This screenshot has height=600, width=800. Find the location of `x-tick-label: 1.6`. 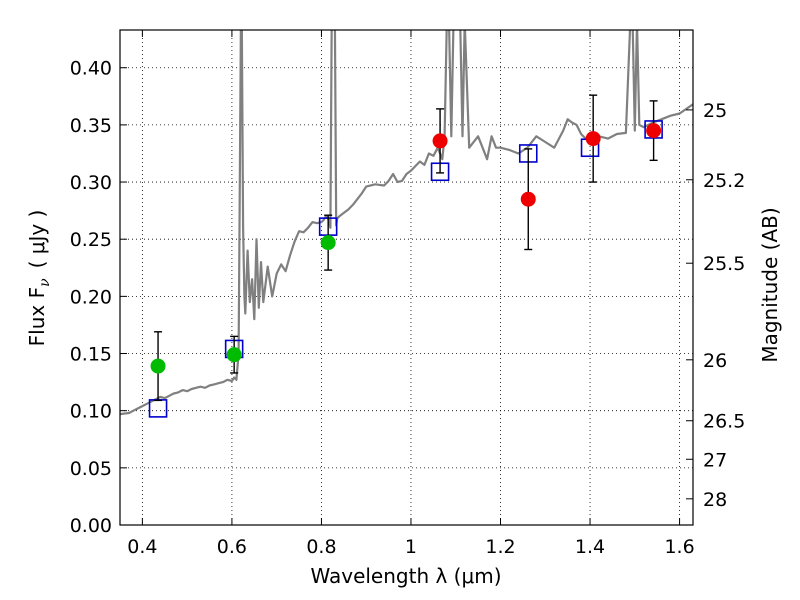

x-tick-label: 1.6 is located at coordinates (679, 547).